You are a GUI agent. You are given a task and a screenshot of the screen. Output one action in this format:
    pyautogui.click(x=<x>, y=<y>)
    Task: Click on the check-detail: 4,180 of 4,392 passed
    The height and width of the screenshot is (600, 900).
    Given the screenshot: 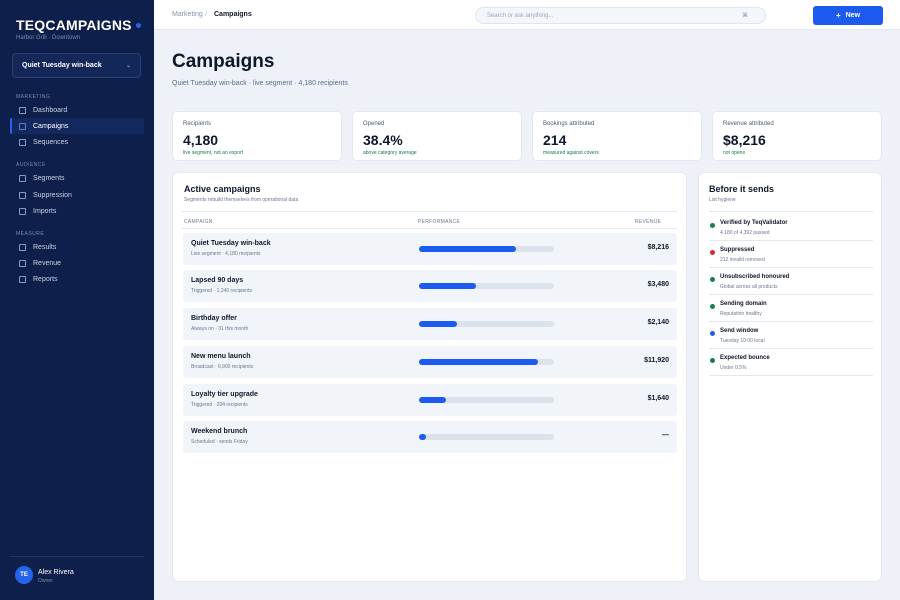 What is the action you would take?
    pyautogui.click(x=745, y=233)
    